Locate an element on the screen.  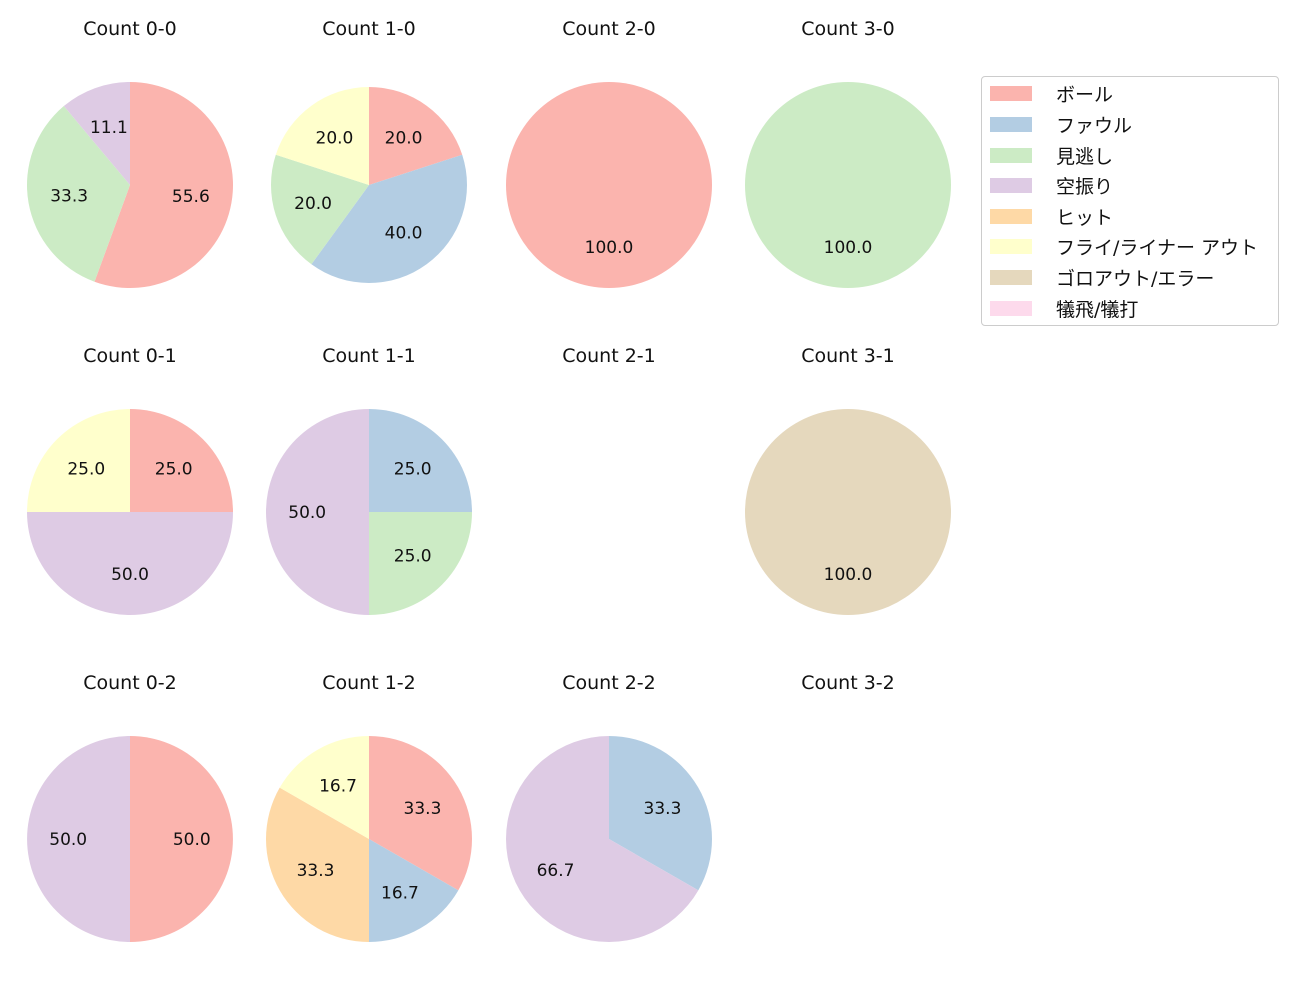
pie-title: Count 3-0 is located at coordinates (848, 29).